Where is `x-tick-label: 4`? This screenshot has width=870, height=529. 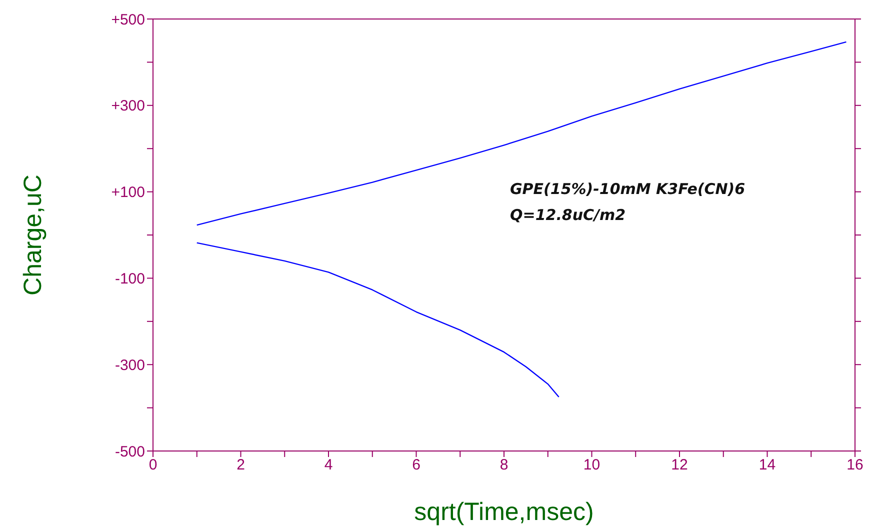 x-tick-label: 4 is located at coordinates (328, 465).